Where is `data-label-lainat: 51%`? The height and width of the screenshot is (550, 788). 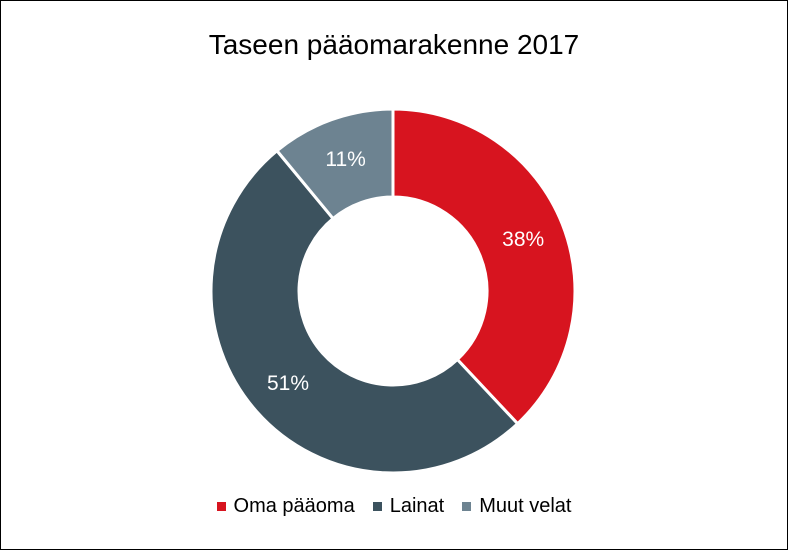 data-label-lainat: 51% is located at coordinates (288, 383).